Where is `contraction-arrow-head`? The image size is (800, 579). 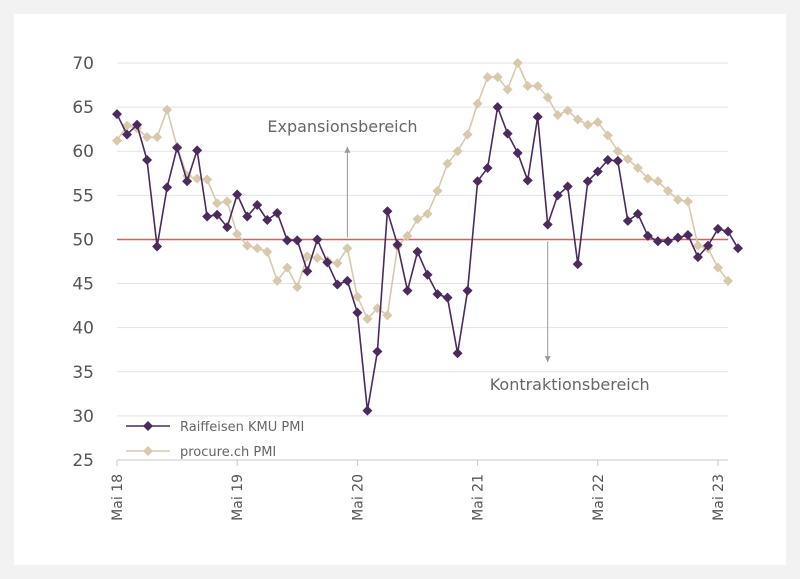
contraction-arrow-head is located at coordinates (547, 359).